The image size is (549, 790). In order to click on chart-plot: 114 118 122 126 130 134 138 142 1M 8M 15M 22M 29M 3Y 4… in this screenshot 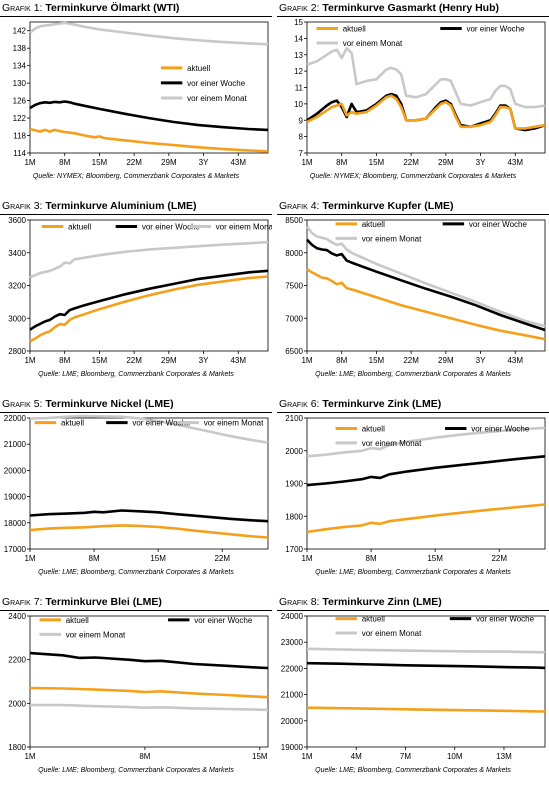, I will do `click(141, 94)`.